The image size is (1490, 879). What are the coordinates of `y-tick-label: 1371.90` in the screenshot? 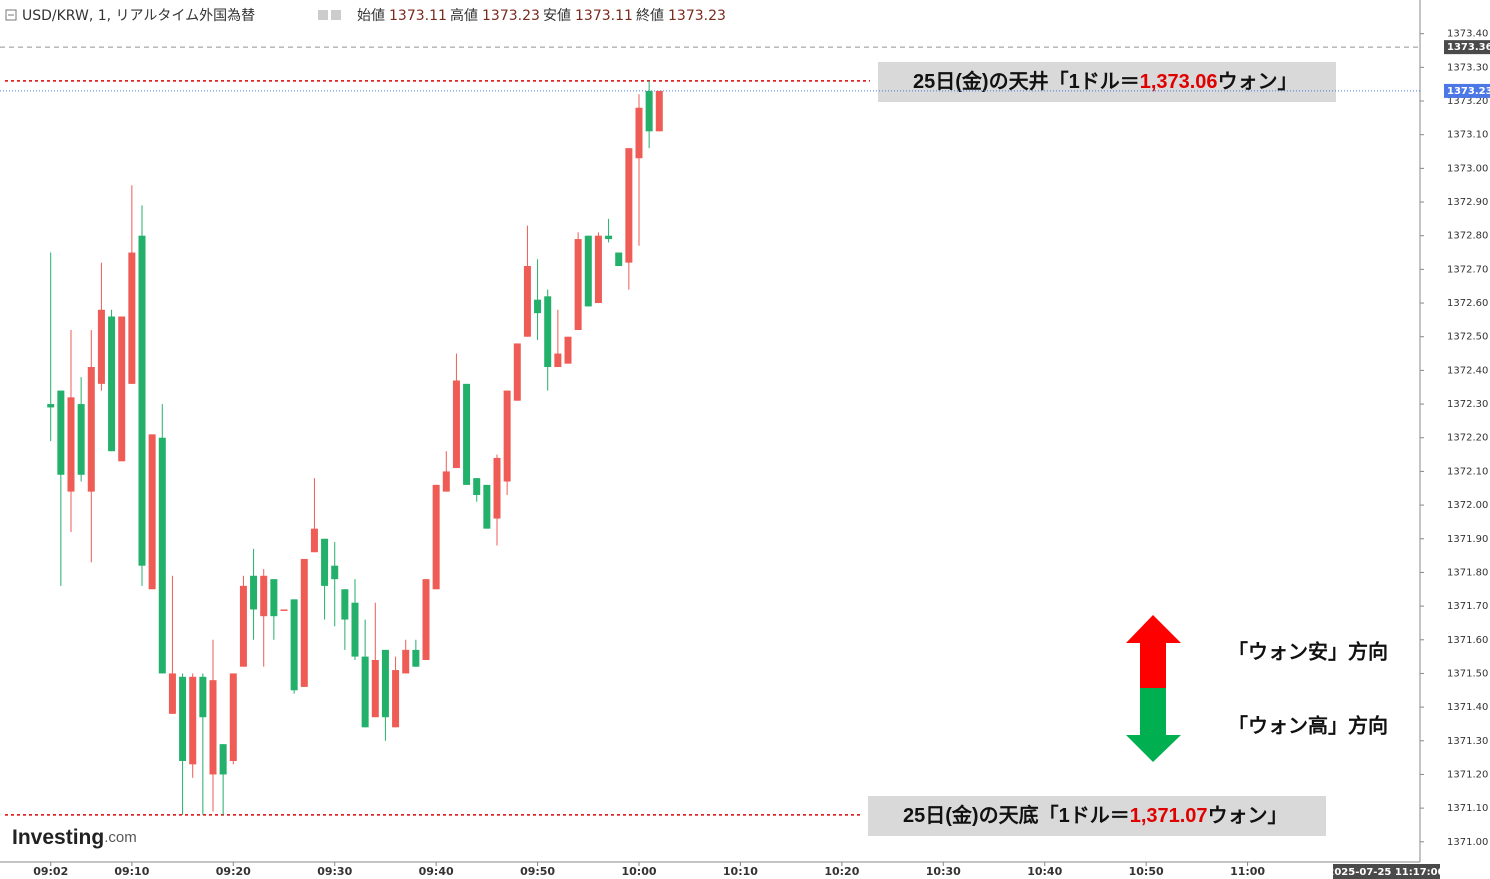 It's located at (1467, 539).